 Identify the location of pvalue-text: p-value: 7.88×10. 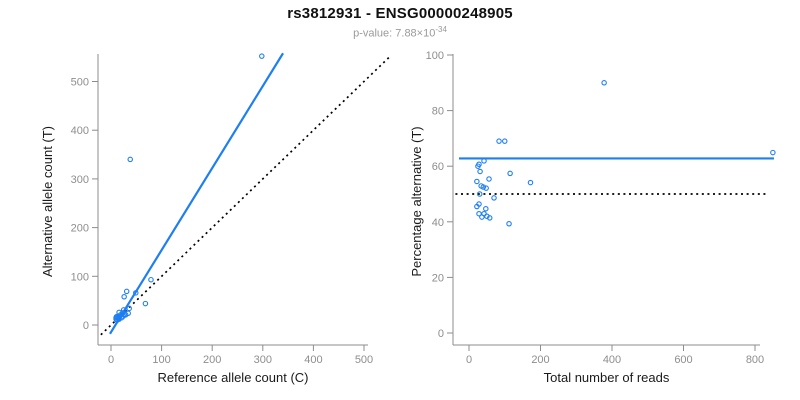
(394, 33).